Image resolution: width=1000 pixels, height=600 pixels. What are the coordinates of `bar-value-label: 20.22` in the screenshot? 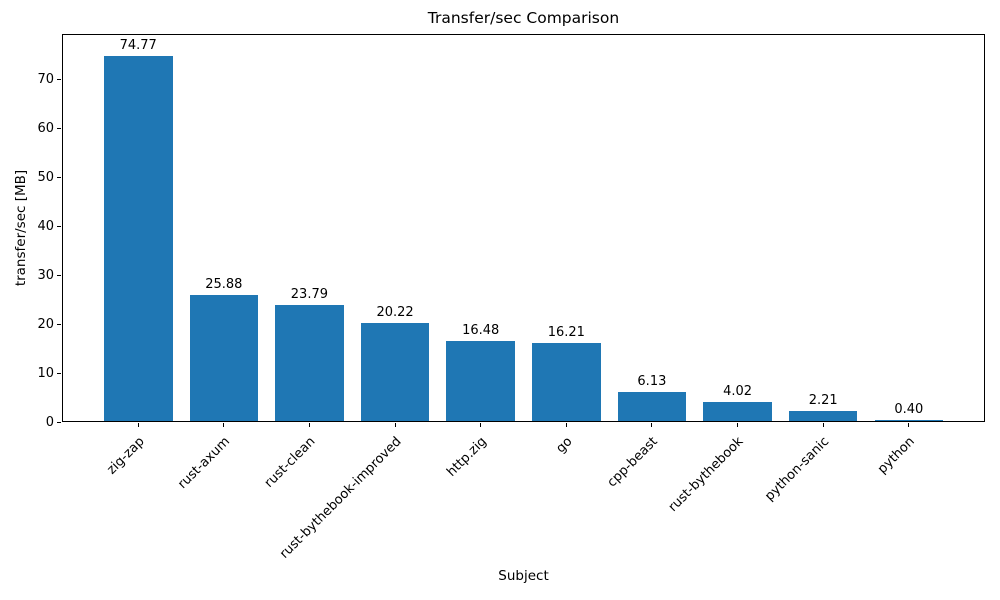 It's located at (395, 312).